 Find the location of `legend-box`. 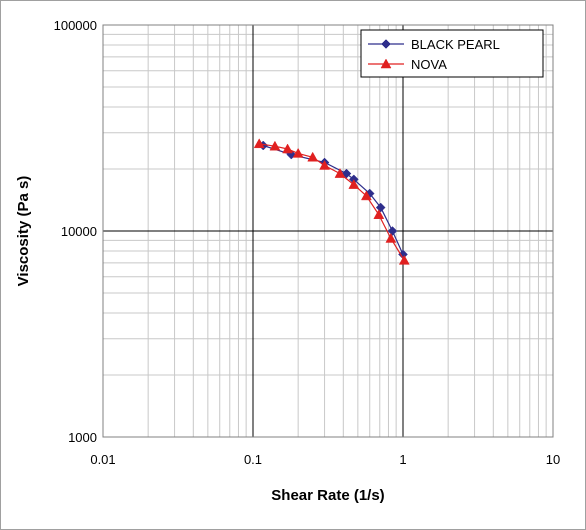

legend-box is located at coordinates (452, 53).